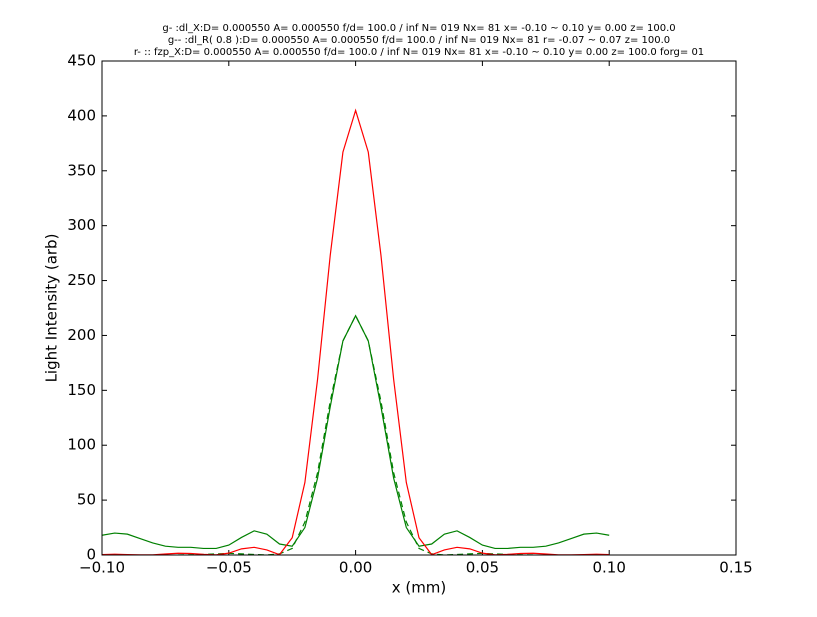  Describe the element at coordinates (102, 568) in the screenshot. I see `x-tick-label: −0.10` at that location.